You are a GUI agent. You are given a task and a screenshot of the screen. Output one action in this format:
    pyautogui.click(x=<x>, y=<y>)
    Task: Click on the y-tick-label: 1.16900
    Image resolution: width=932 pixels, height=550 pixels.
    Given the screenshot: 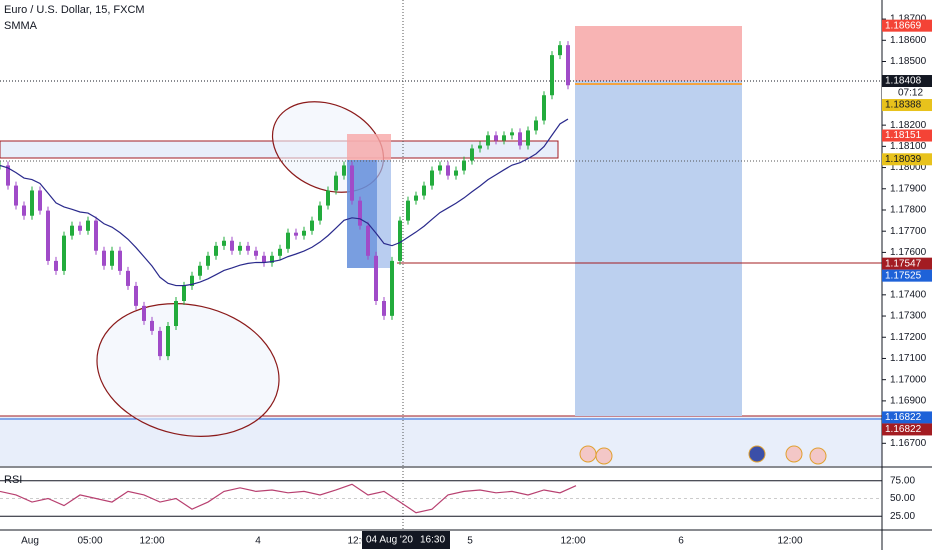 What is the action you would take?
    pyautogui.click(x=908, y=401)
    